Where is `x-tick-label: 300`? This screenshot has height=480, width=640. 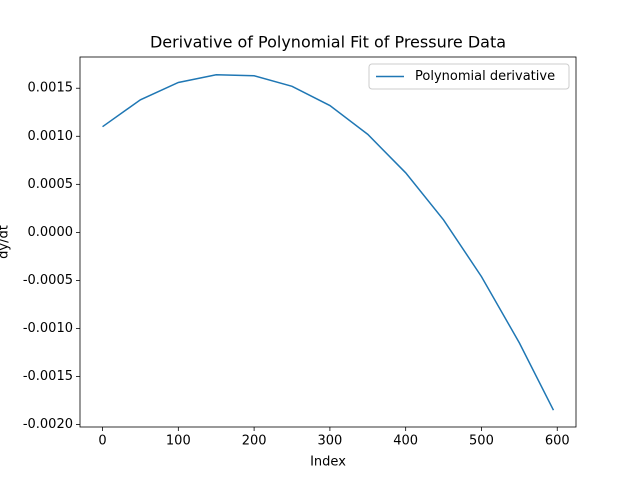
x-tick-label: 300 is located at coordinates (329, 441).